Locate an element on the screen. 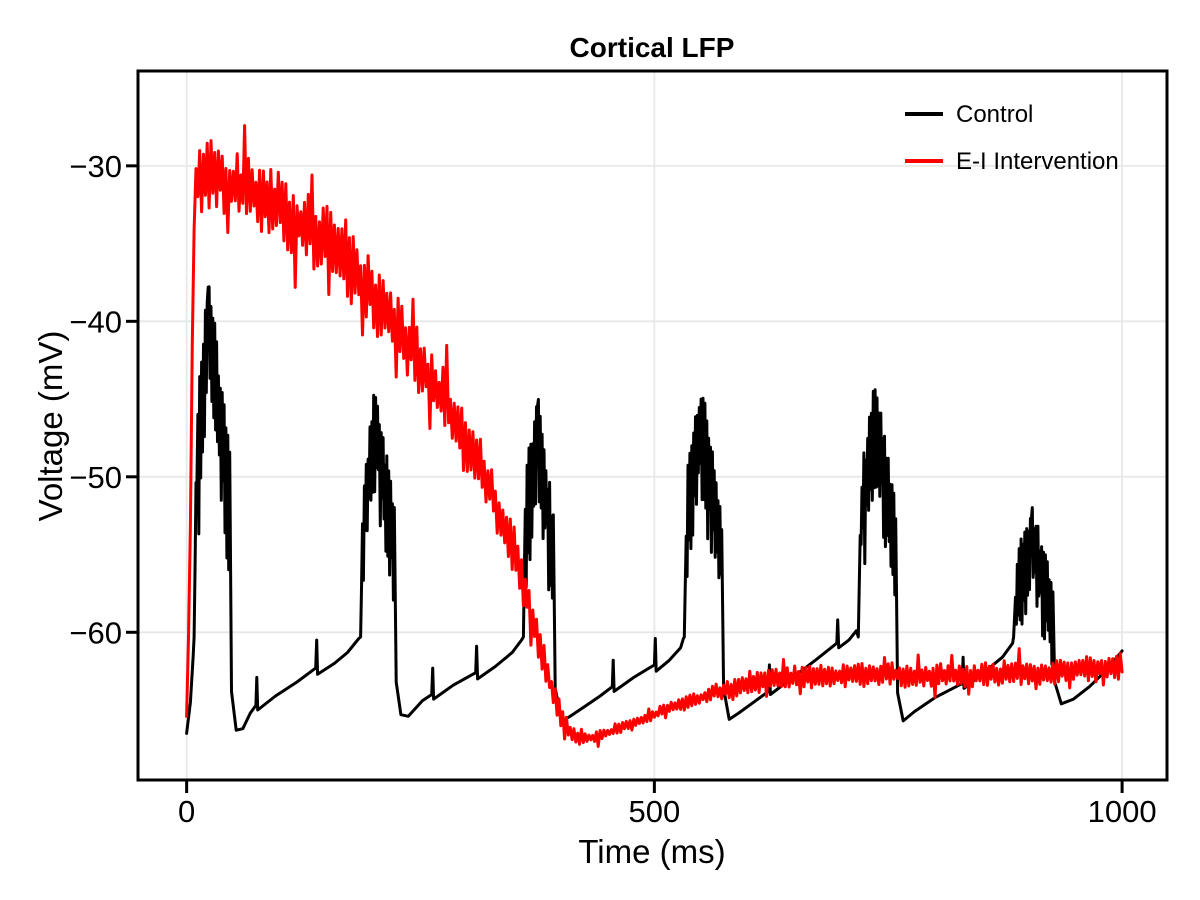 This screenshot has height=900, width=1200. legend: Control E-I Intervention is located at coordinates (1012, 138).